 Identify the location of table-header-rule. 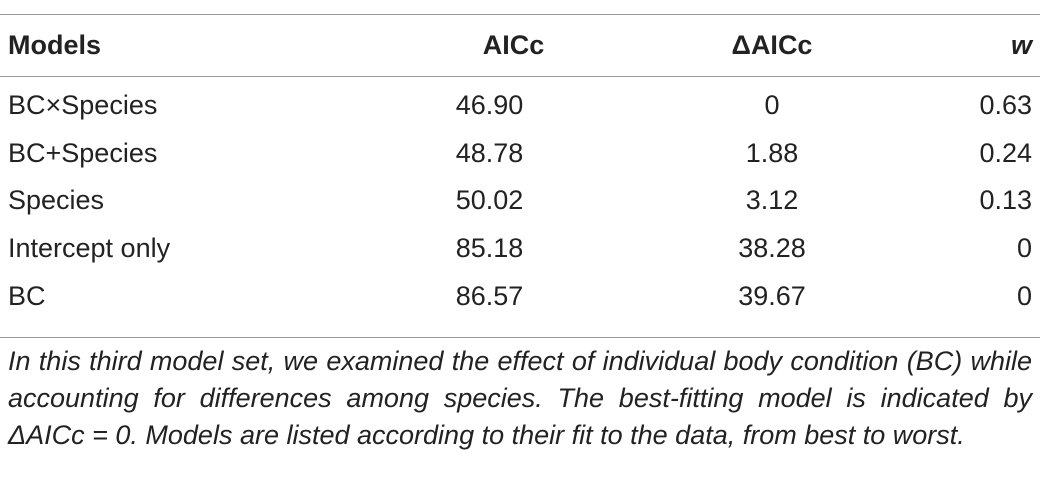
(520, 76).